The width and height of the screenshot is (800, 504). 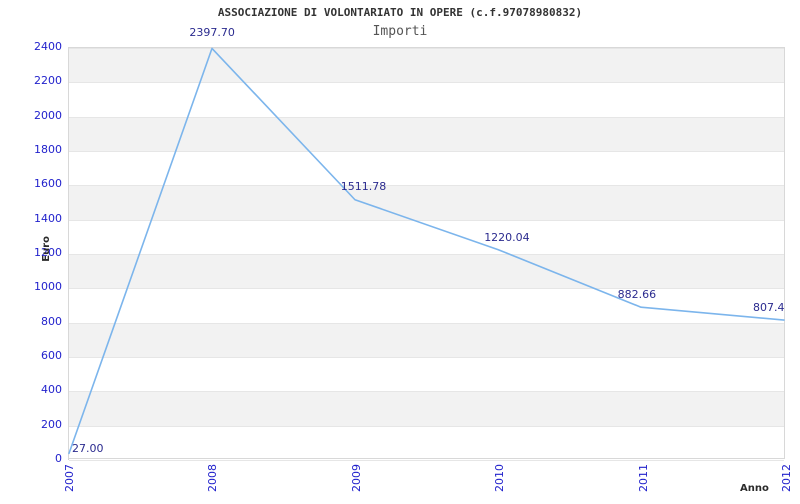 I want to click on y-tick-label: 400, so click(x=51, y=390).